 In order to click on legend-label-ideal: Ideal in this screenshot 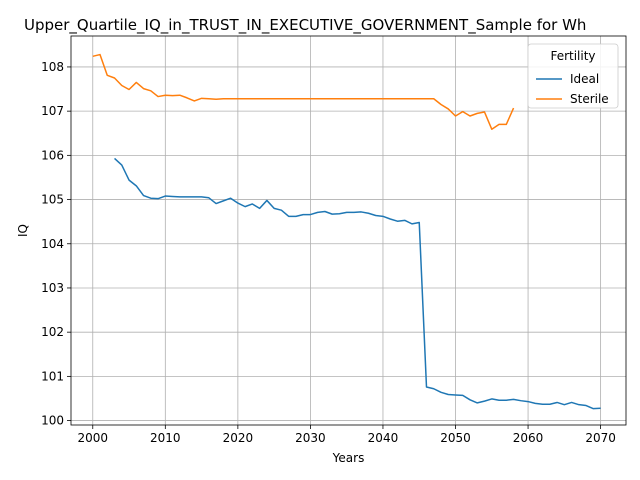, I will do `click(584, 79)`.